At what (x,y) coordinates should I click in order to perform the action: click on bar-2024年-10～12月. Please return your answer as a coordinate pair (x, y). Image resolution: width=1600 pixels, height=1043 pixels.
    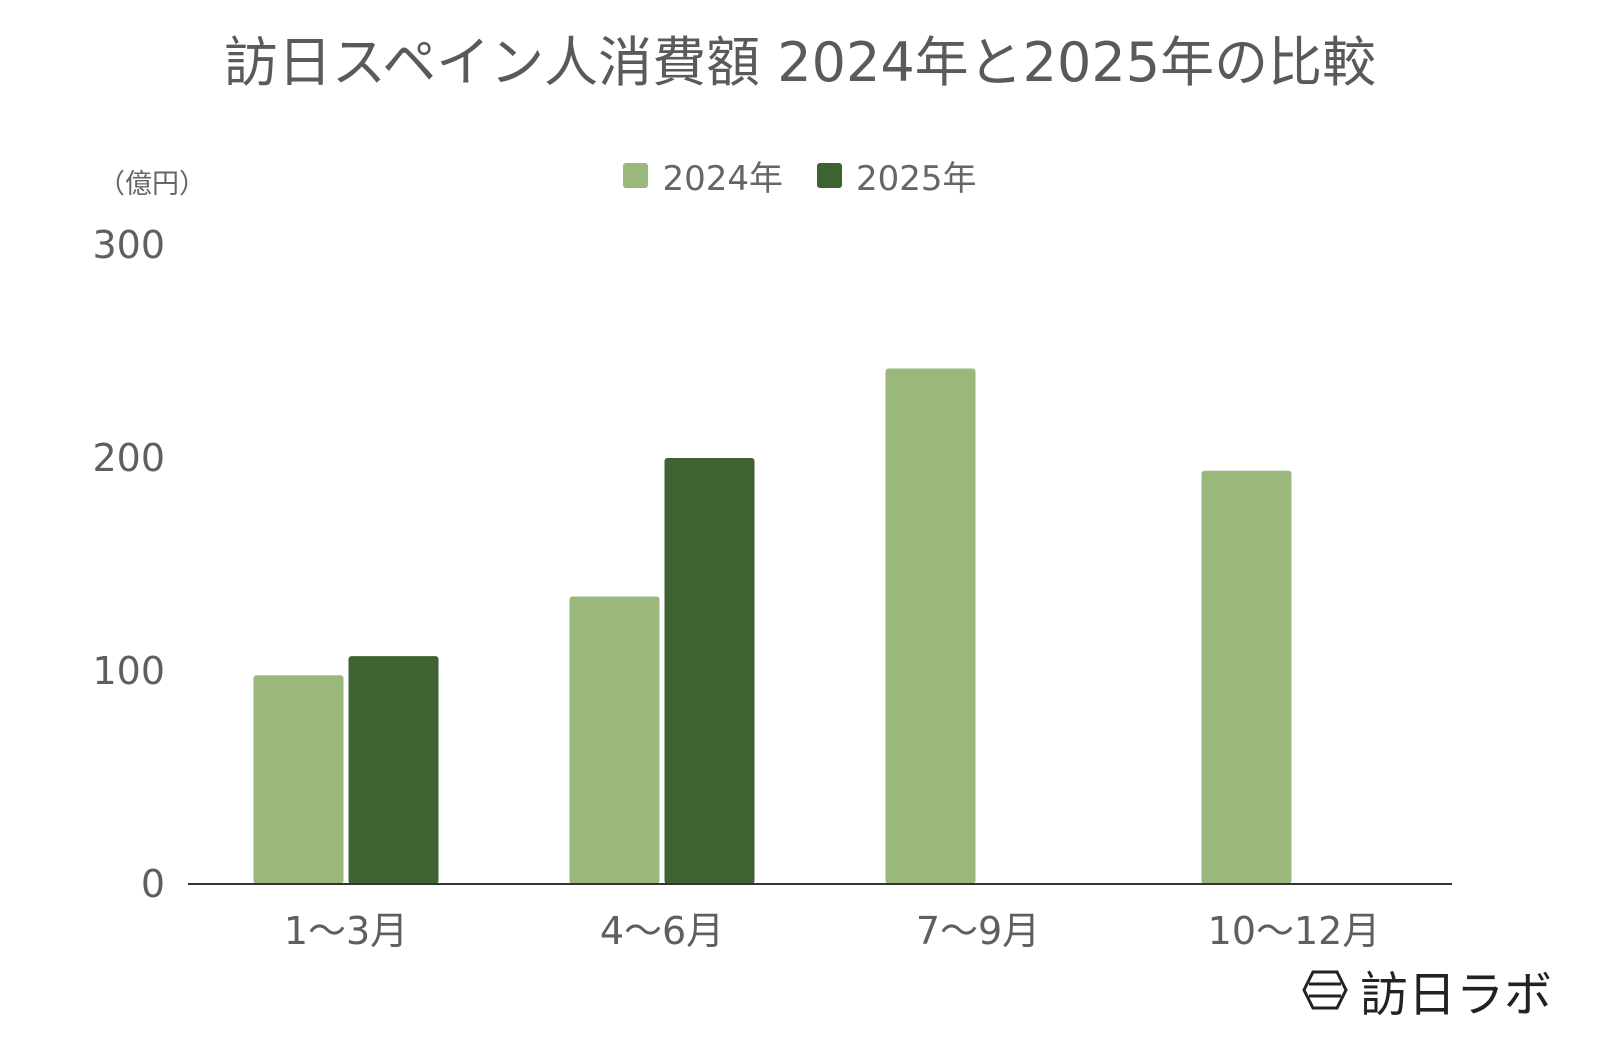
    Looking at the image, I should click on (1246, 677).